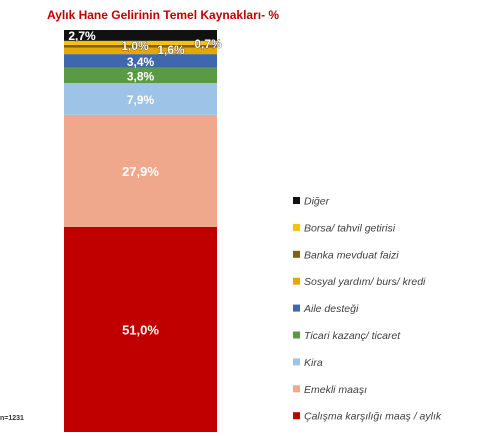 The height and width of the screenshot is (436, 480). Describe the element at coordinates (296, 200) in the screenshot. I see `legend-swatch-diger` at that location.